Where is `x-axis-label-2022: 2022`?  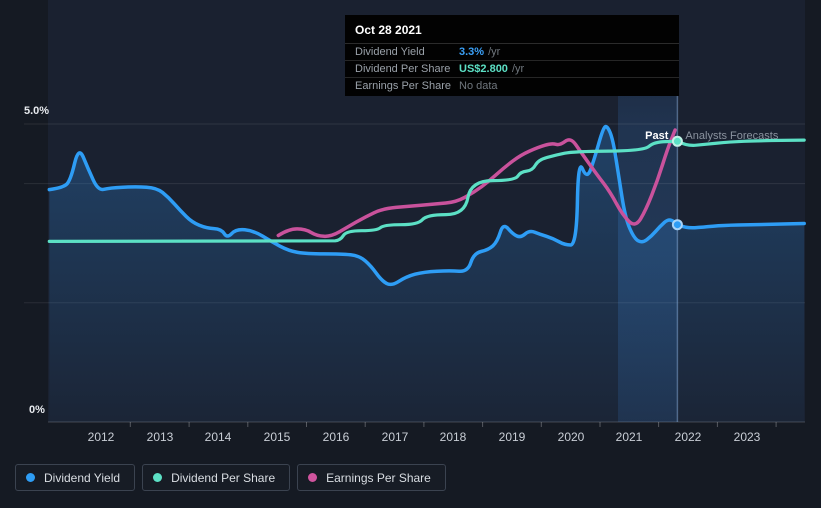 x-axis-label-2022: 2022 is located at coordinates (688, 437).